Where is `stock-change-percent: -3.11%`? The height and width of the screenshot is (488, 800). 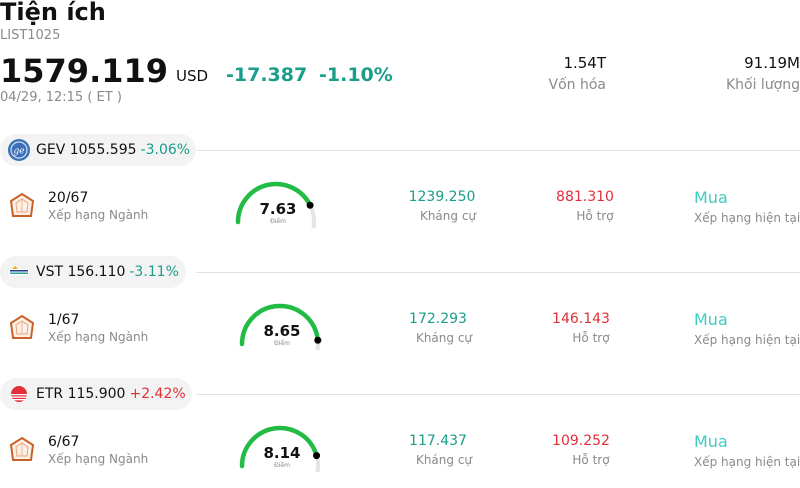 stock-change-percent: -3.11% is located at coordinates (154, 272).